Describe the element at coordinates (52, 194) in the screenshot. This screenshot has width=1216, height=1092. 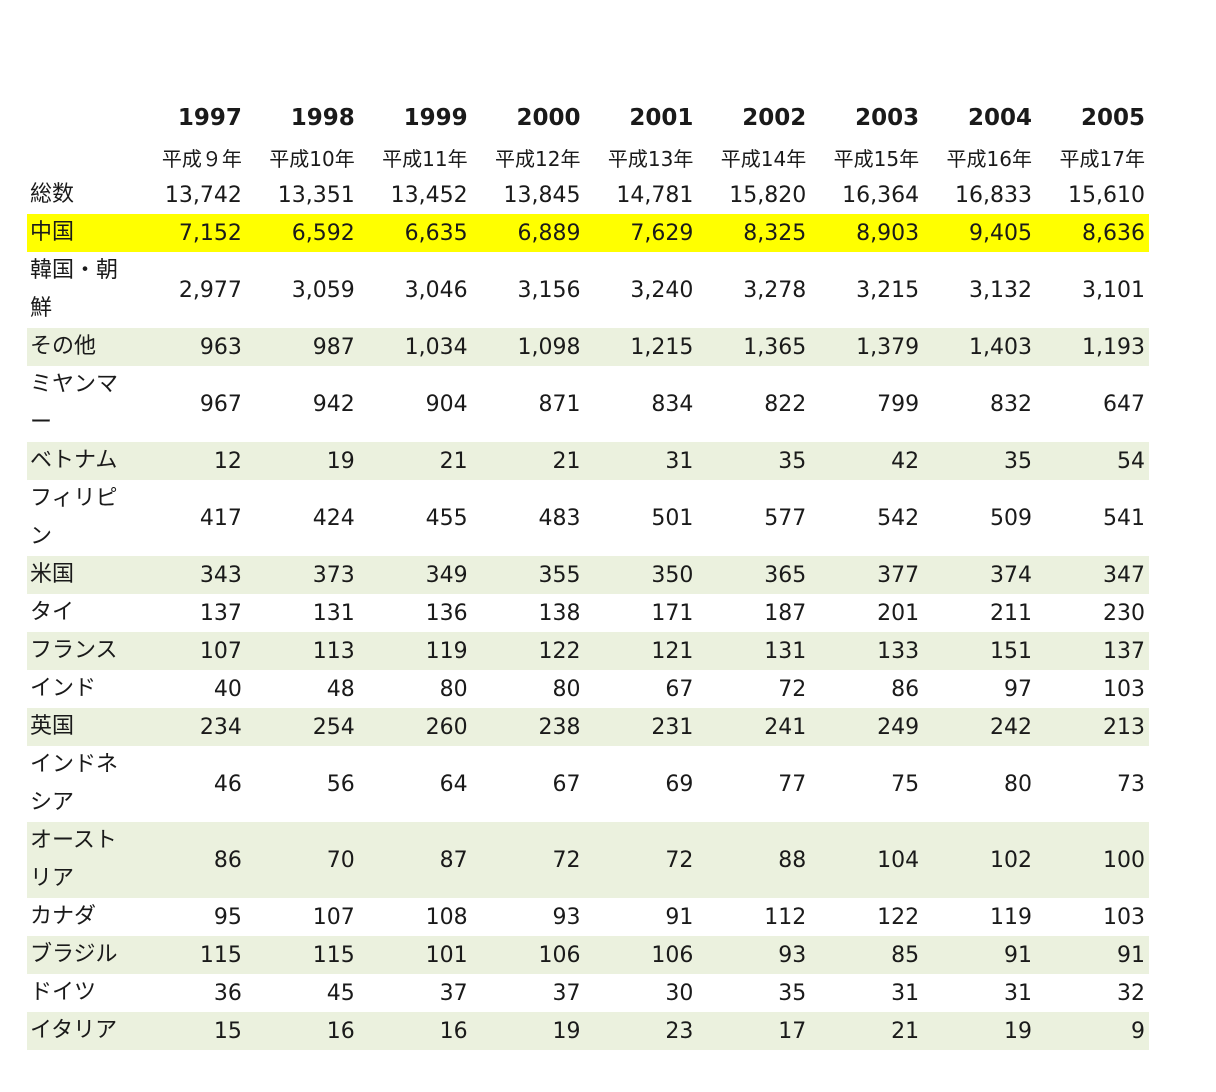
I see `row-label: 総数` at that location.